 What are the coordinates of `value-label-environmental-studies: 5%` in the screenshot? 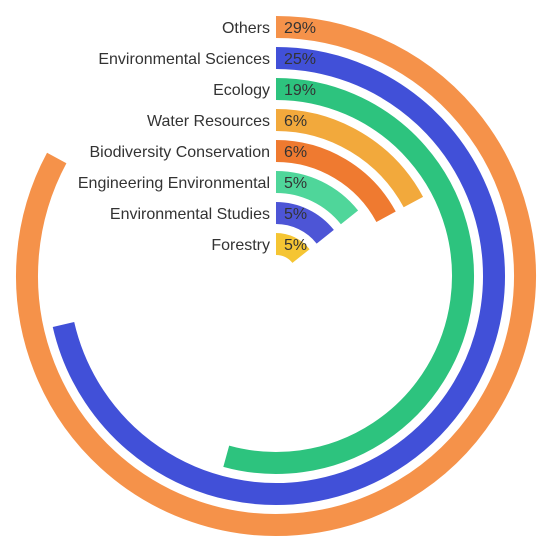 It's located at (295, 214).